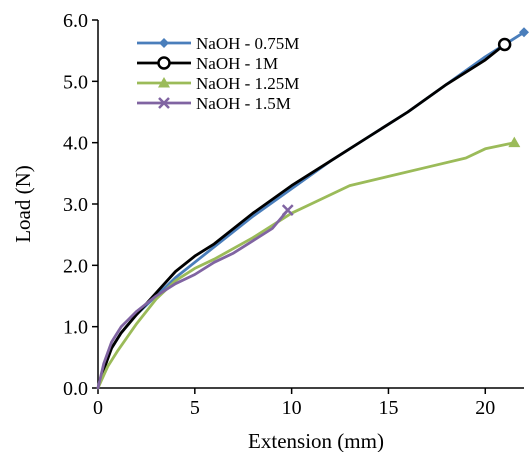  Describe the element at coordinates (23, 204) in the screenshot. I see `y-axis-title: Load (N)` at that location.